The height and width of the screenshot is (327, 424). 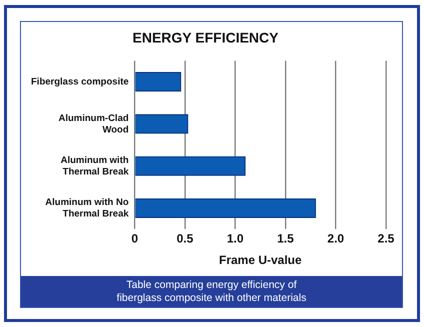 I want to click on chart-title: ENERGY EFFICIENCY, so click(x=206, y=37).